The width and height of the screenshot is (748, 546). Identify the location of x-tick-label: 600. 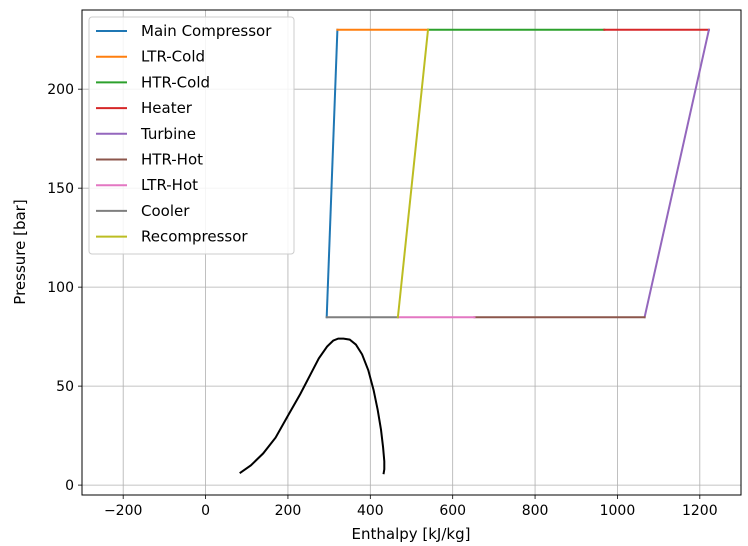
(452, 511).